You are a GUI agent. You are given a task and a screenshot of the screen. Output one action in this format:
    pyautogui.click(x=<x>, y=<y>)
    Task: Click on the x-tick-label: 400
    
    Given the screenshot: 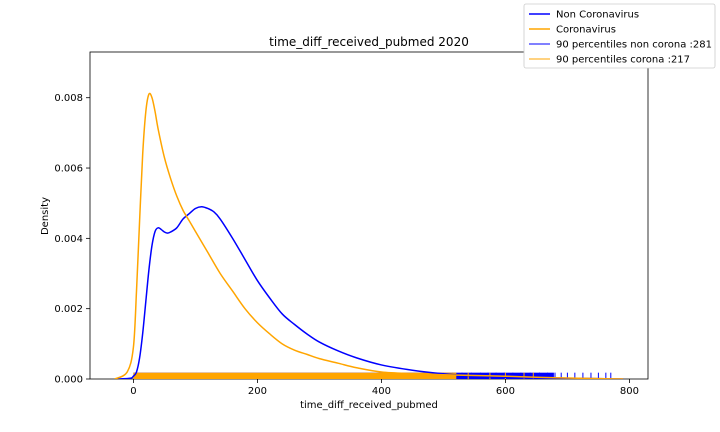 What is the action you would take?
    pyautogui.click(x=381, y=391)
    